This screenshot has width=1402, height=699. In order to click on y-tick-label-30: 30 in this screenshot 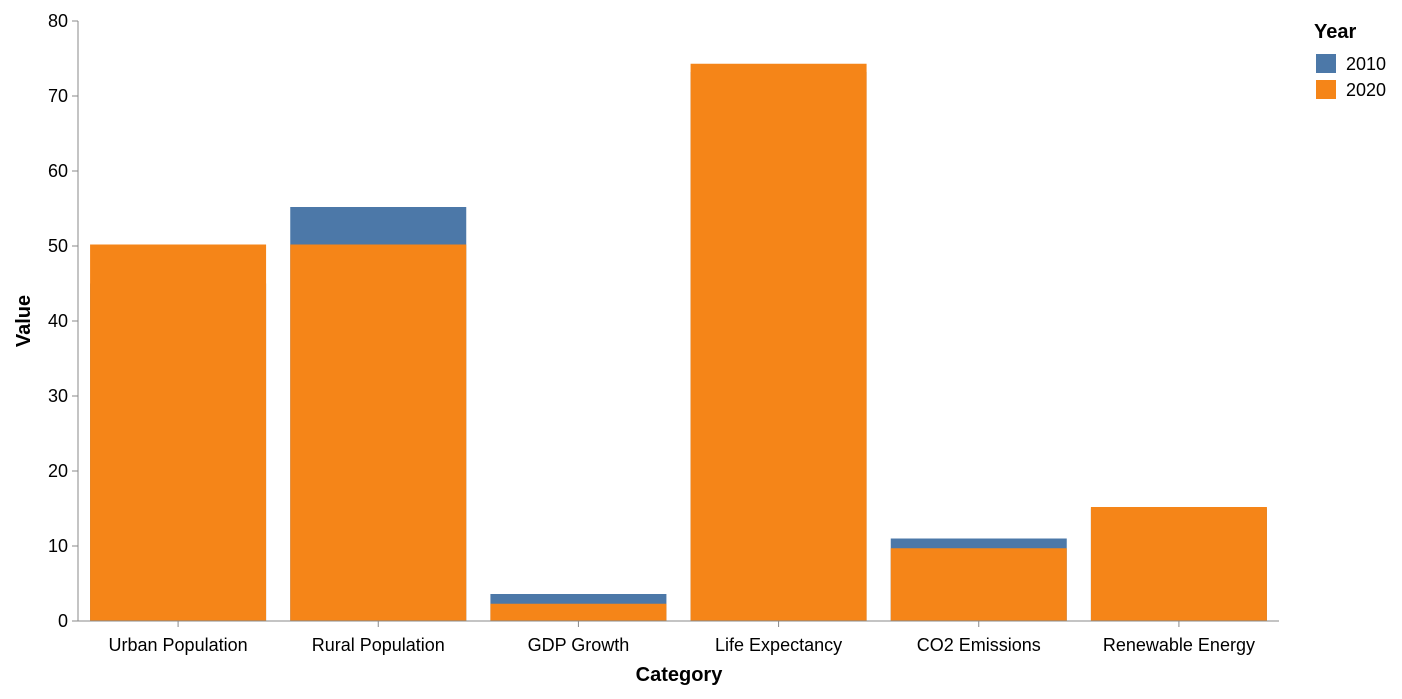, I will do `click(58, 396)`.